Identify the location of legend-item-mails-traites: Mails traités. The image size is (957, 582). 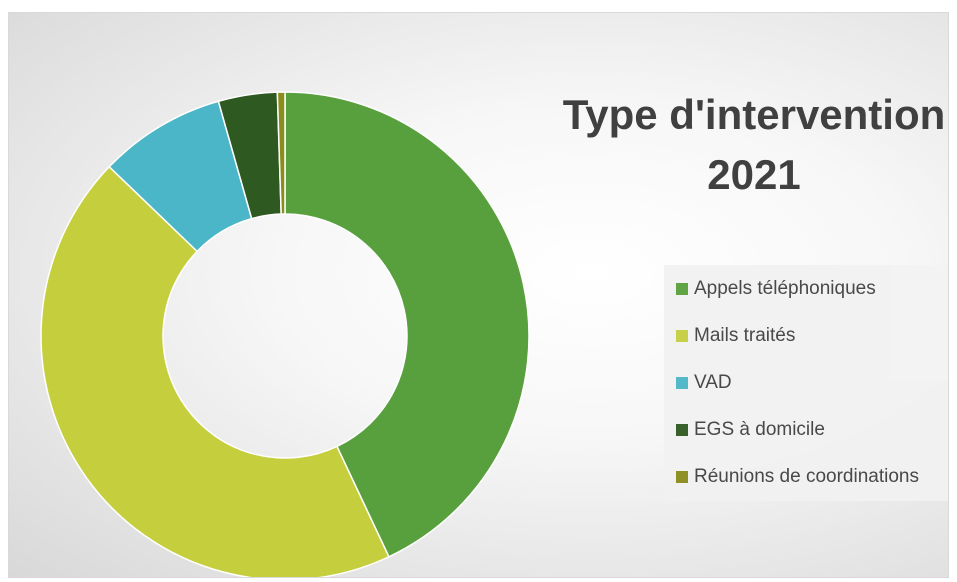
(735, 336).